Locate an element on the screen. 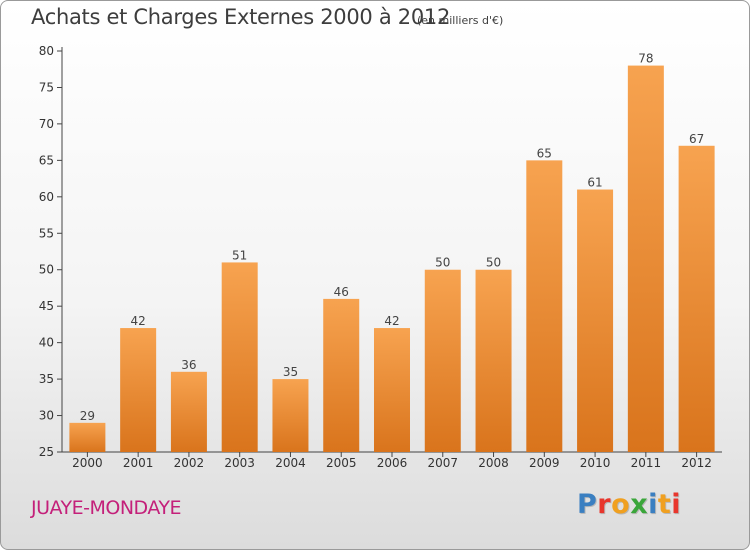 This screenshot has width=750, height=550. data-label: 67 is located at coordinates (696, 139).